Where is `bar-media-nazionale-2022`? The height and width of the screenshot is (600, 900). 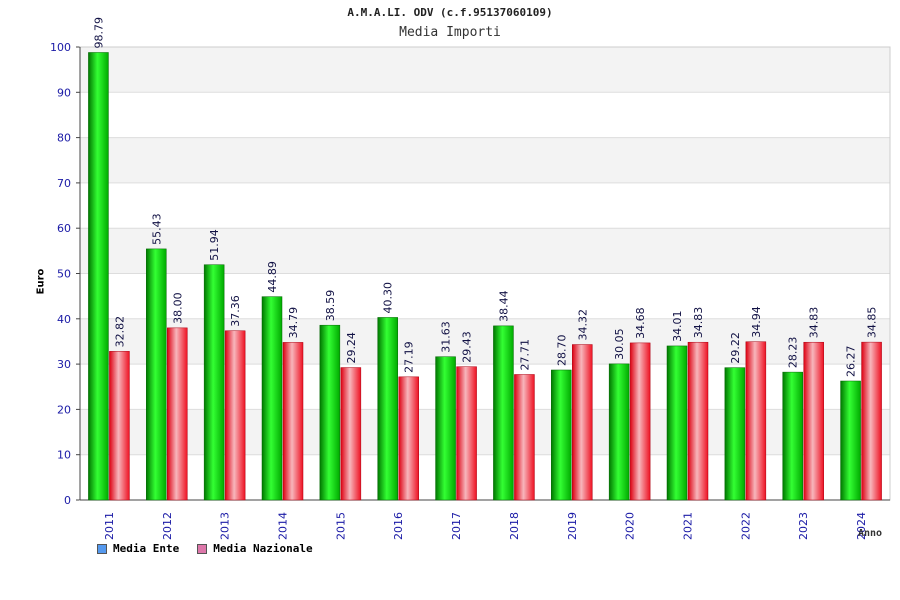
bar-media-nazionale-2022 is located at coordinates (756, 421).